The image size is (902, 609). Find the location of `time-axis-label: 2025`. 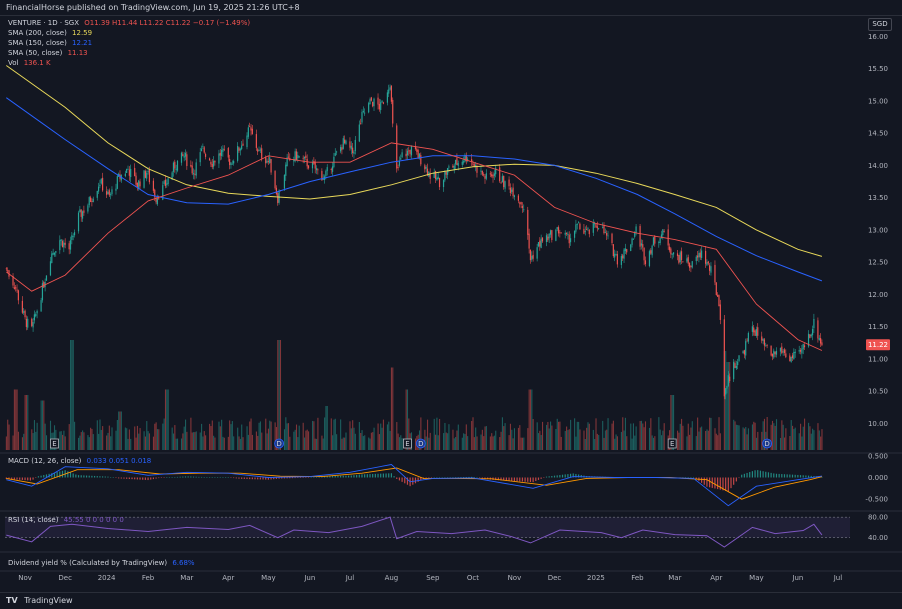

time-axis-label: 2025 is located at coordinates (596, 578).